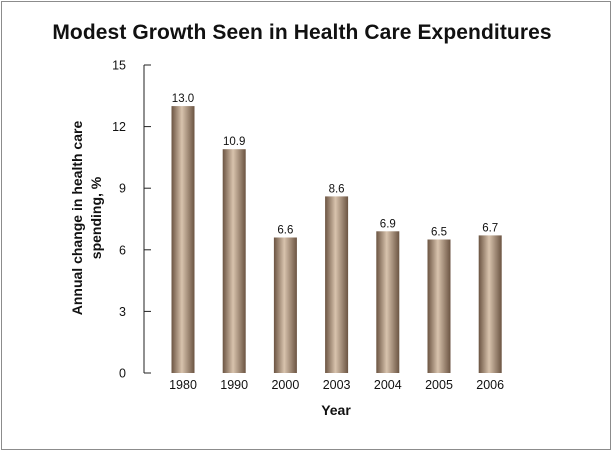 The width and height of the screenshot is (614, 453). Describe the element at coordinates (234, 385) in the screenshot. I see `x-tick-label-1990: 1990` at that location.